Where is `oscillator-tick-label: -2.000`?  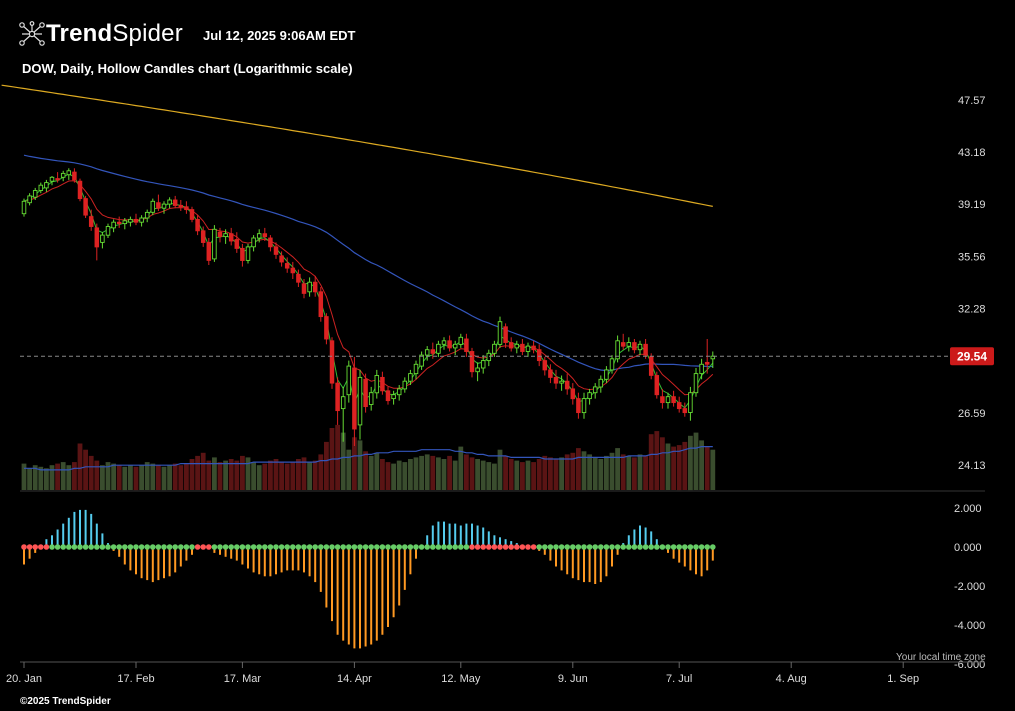 oscillator-tick-label: -2.000 is located at coordinates (969, 587).